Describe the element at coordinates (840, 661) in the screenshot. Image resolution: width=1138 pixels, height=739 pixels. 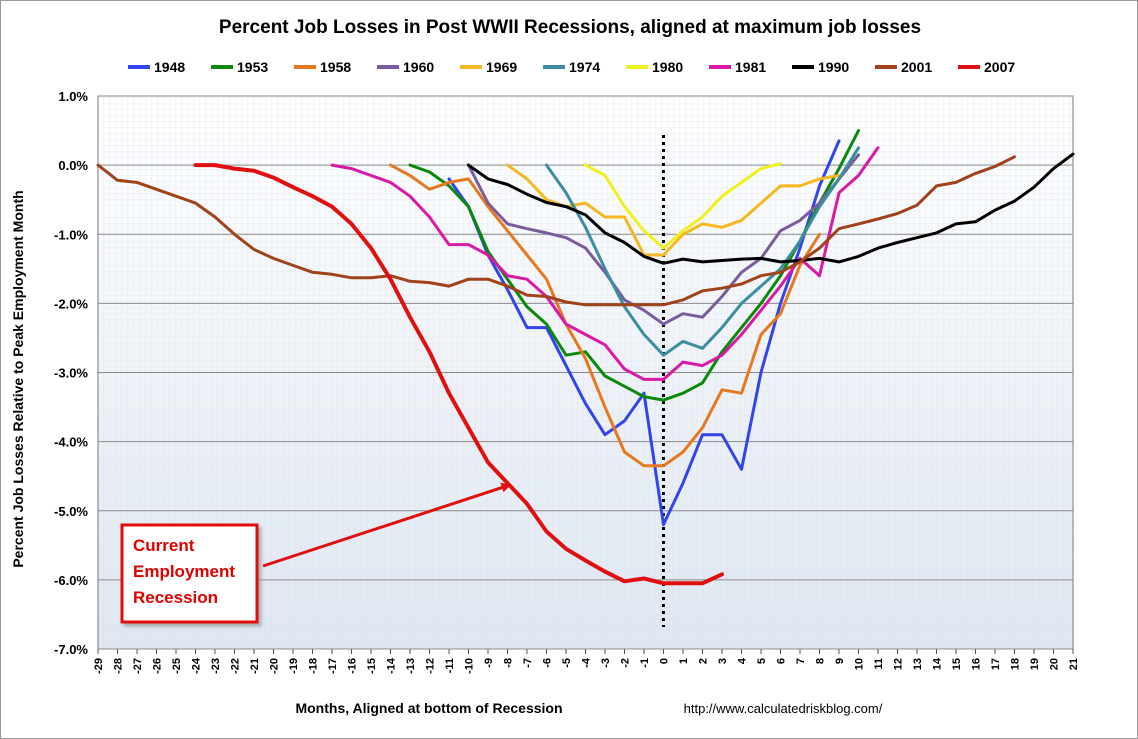
I see `x-tick-label: 9` at that location.